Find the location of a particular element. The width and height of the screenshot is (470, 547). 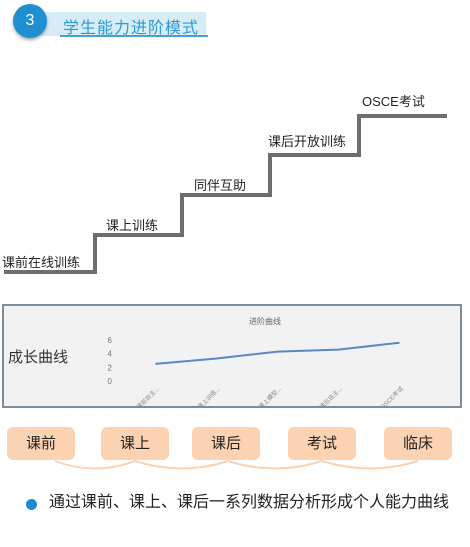

bullet-dot is located at coordinates (31, 504).